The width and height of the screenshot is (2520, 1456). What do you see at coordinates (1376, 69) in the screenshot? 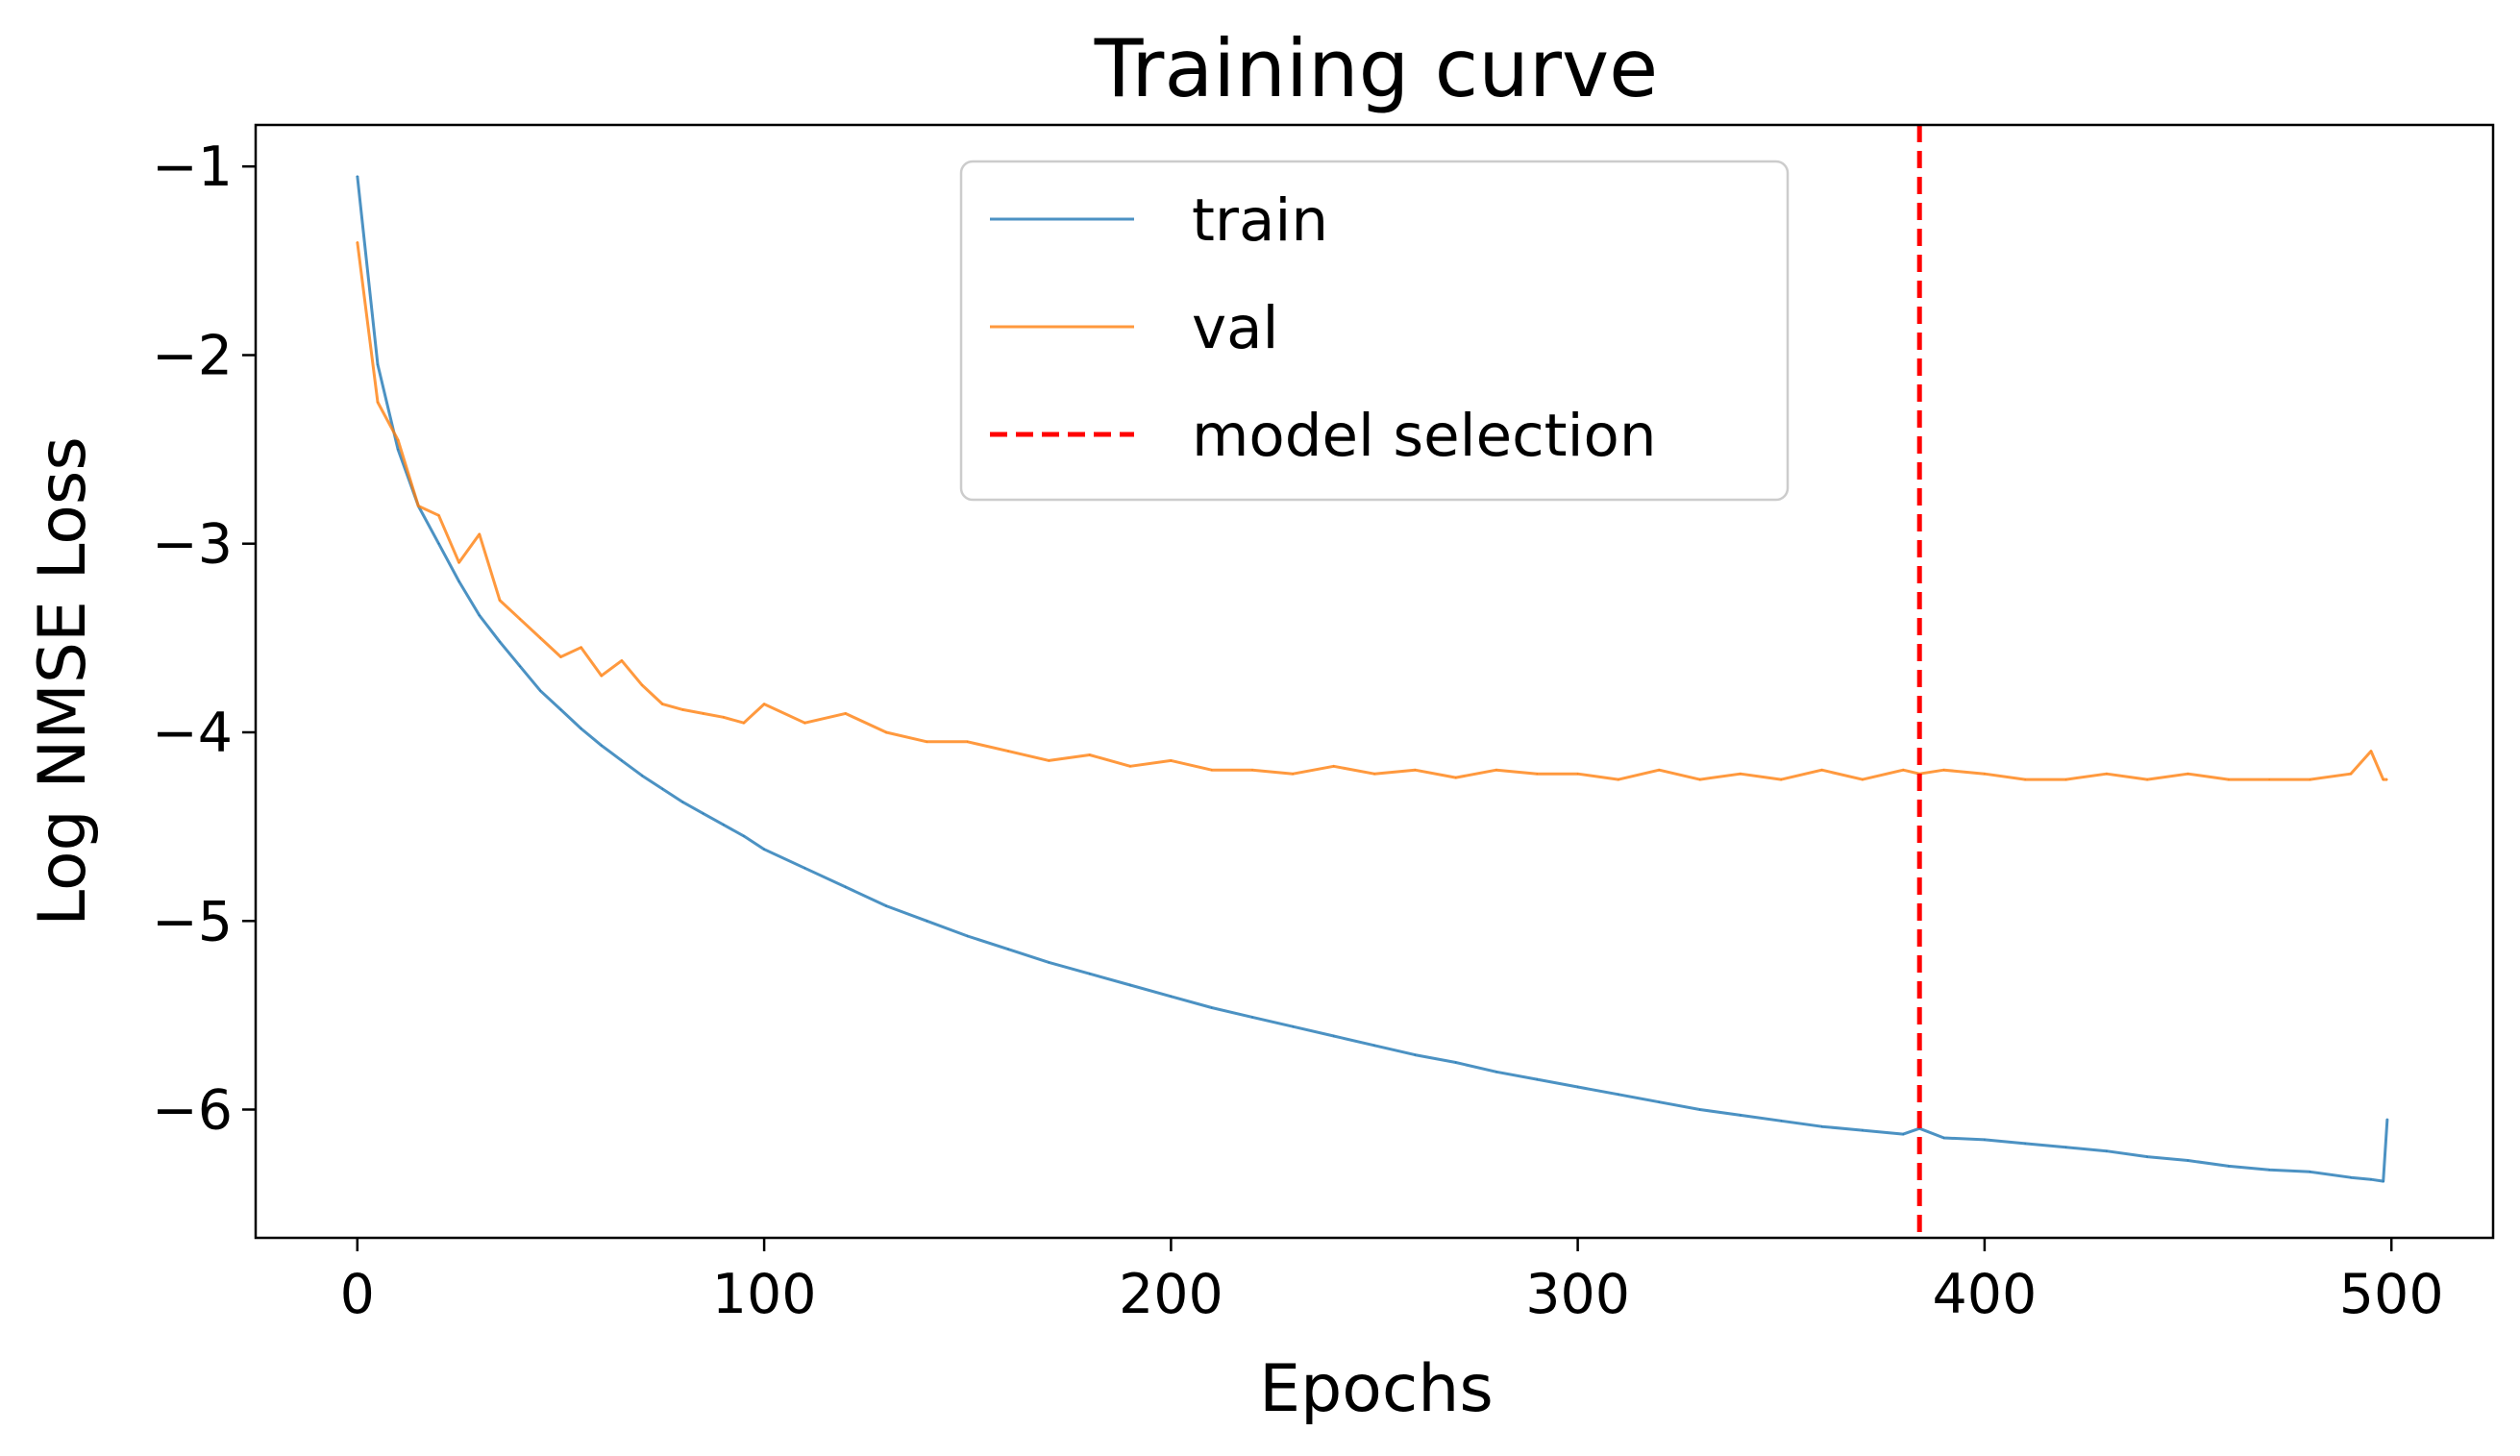
I see `chart-title: Training curve` at bounding box center [1376, 69].